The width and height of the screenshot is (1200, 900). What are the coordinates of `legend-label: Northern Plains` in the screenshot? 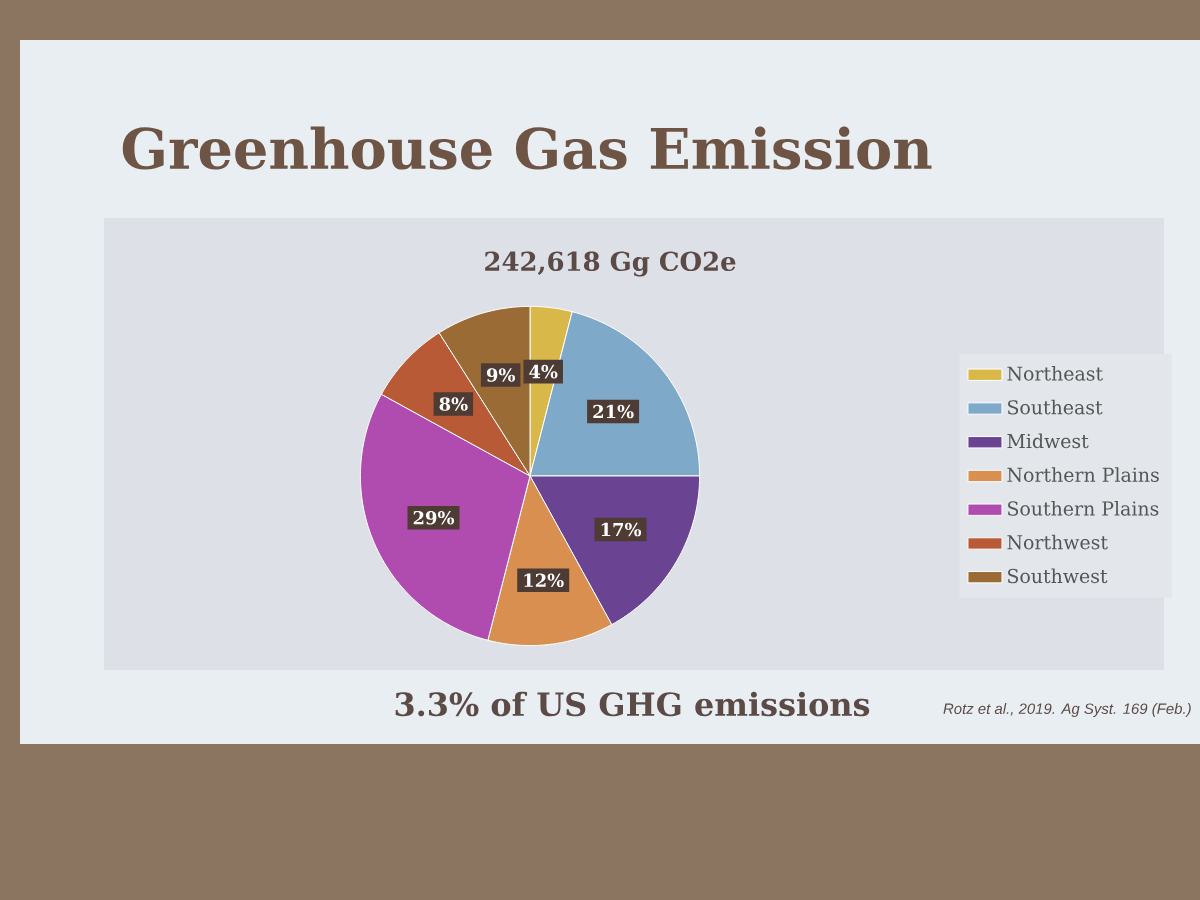 It's located at (1083, 474).